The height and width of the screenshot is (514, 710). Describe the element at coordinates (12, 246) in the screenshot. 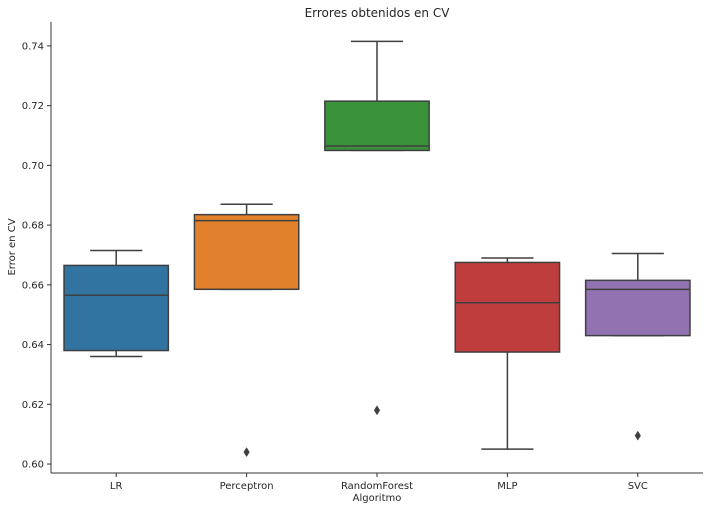

I see `y-axis-label: Error en CV` at that location.